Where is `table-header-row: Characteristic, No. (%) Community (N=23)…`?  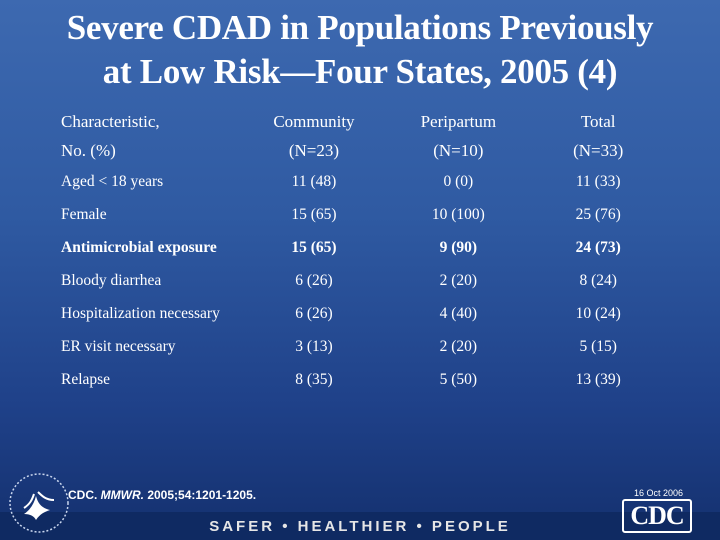 table-header-row: Characteristic, No. (%) Community (N=23)… is located at coordinates (360, 136).